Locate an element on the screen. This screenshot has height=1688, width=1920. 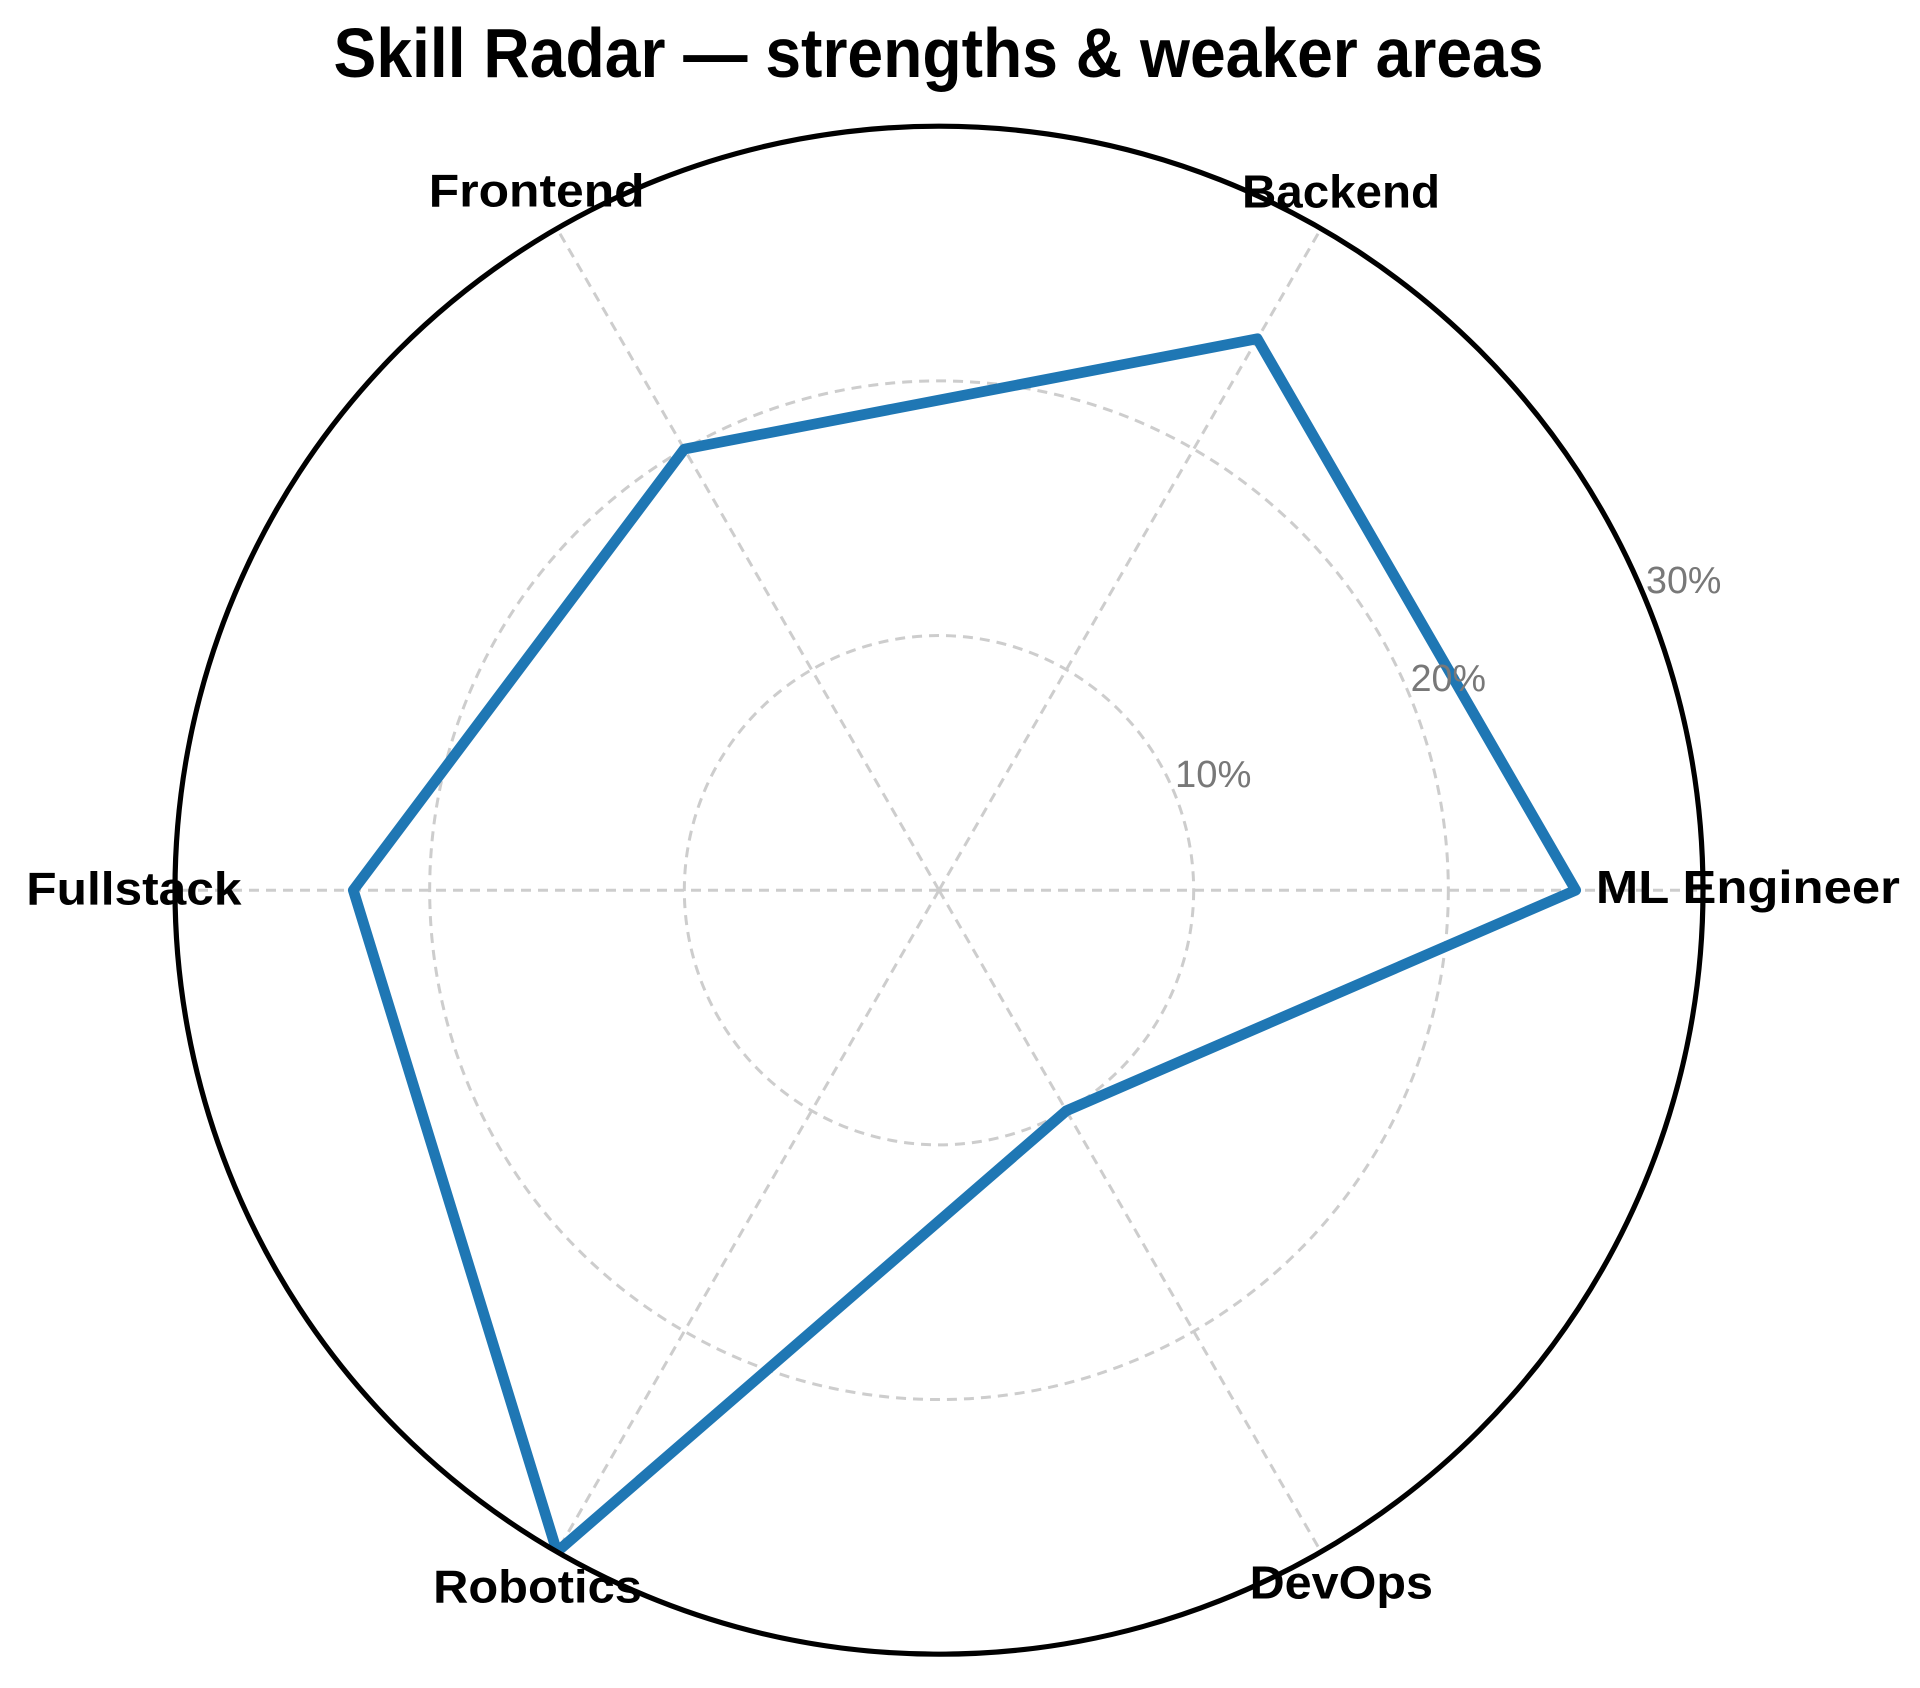
svg-text: 20% is located at coordinates (1448, 679).